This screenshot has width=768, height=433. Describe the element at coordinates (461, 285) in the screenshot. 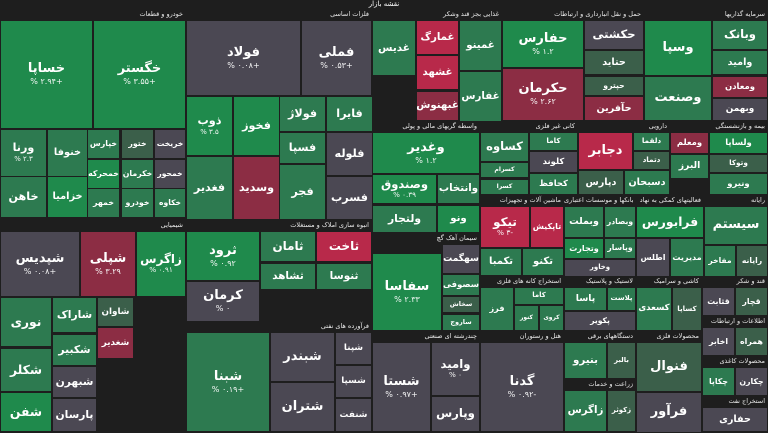

I see `stock-tile: سصوفی` at that location.